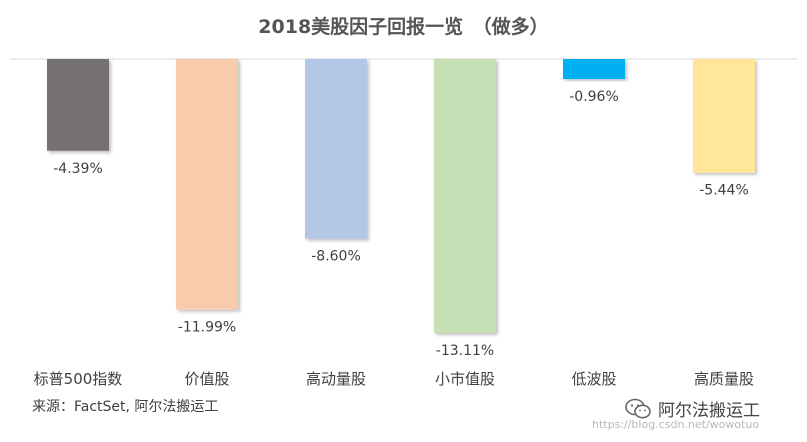 The image size is (807, 442). I want to click on source-note: 来源：FactSet, 阿尔法搬运工, so click(125, 407).